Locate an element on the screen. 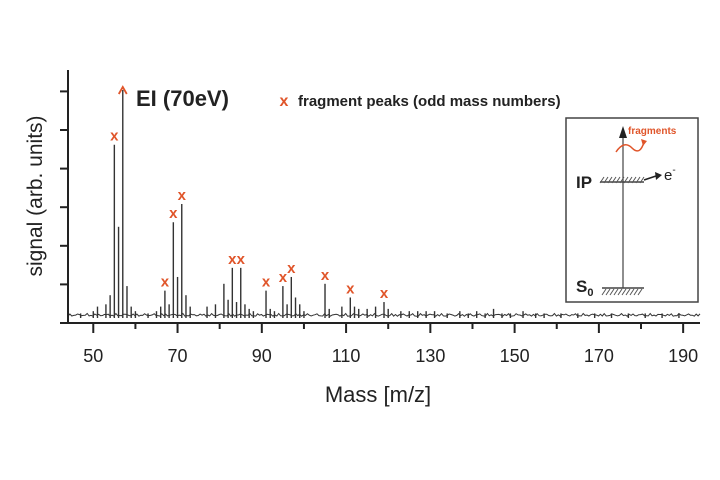 This screenshot has width=720, height=480. inset-ground-hatch is located at coordinates (622, 292).